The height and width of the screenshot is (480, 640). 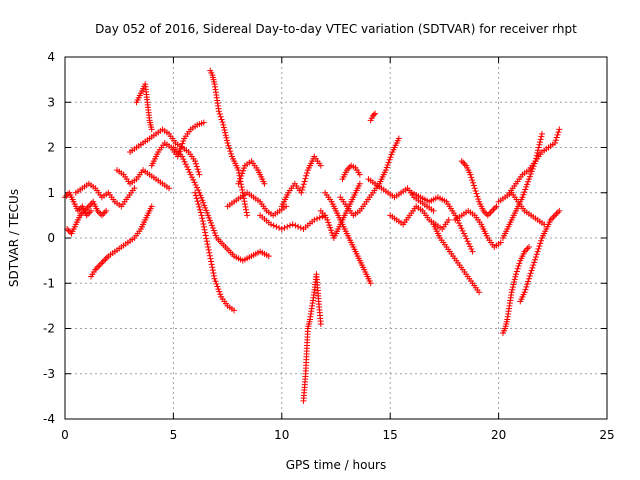 I want to click on x-tick-label: 15, so click(x=390, y=435).